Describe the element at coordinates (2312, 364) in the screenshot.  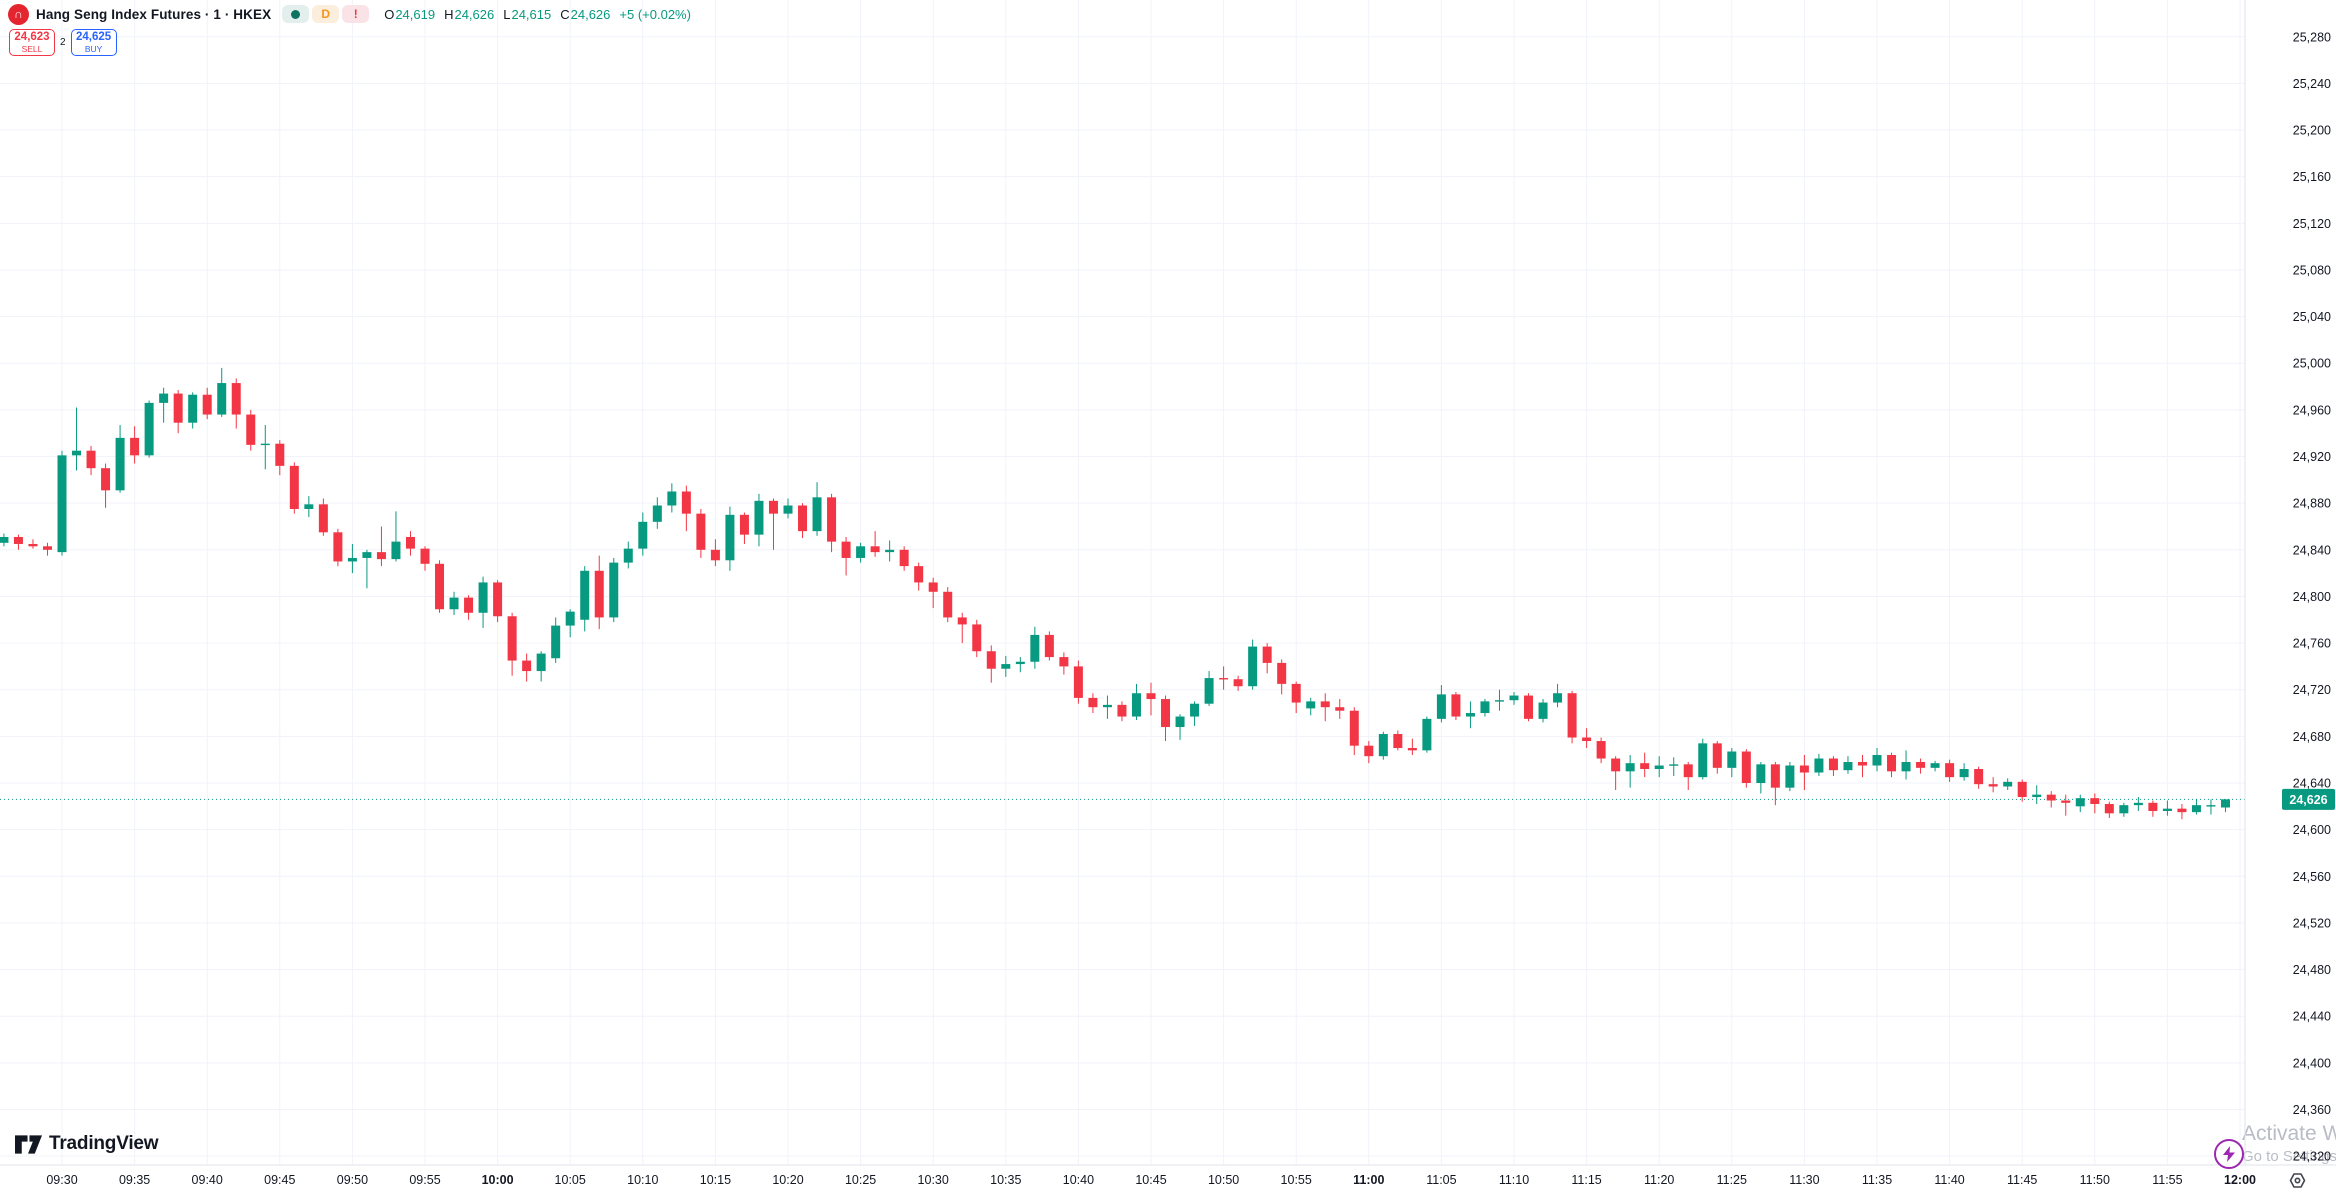
I see `price-tick-label: 25,000` at that location.